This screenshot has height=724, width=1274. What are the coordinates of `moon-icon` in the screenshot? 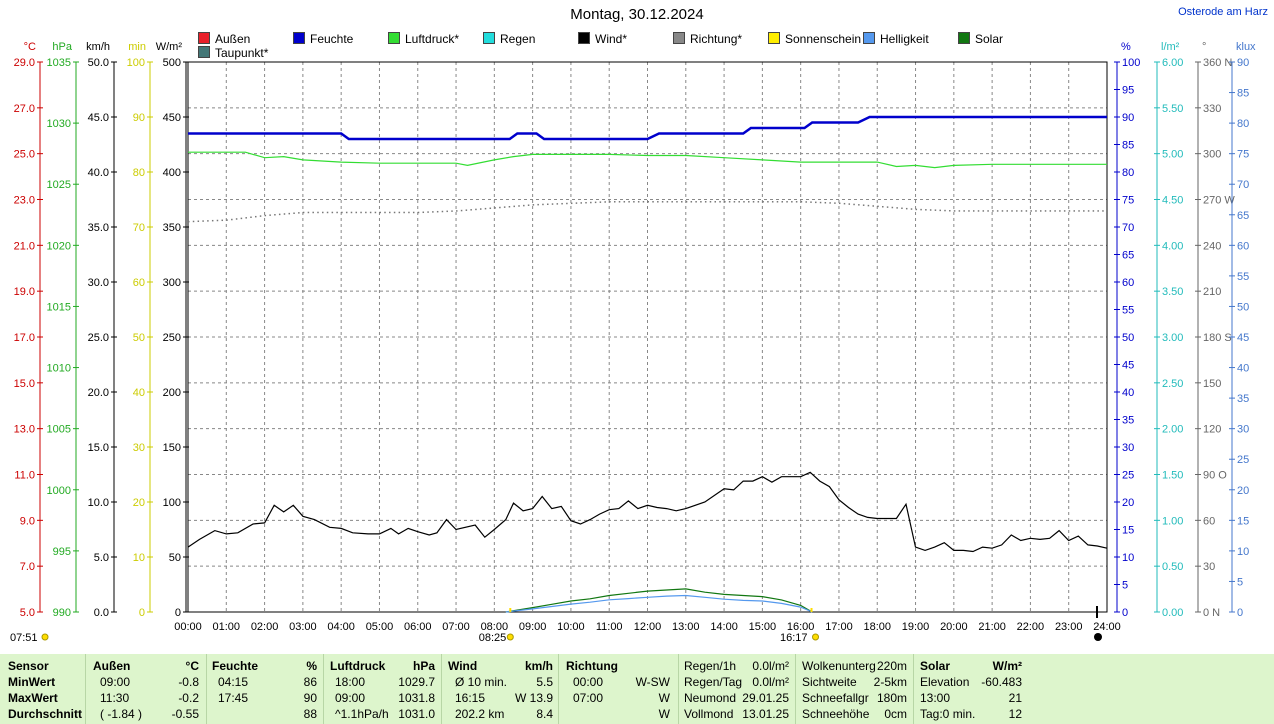 It's located at (1098, 637).